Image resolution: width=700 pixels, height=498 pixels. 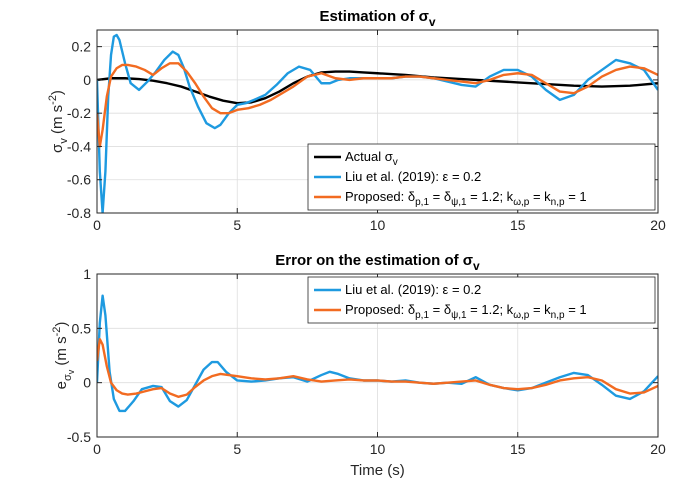 What do you see at coordinates (79, 437) in the screenshot?
I see `y-tick-label: -0.5` at bounding box center [79, 437].